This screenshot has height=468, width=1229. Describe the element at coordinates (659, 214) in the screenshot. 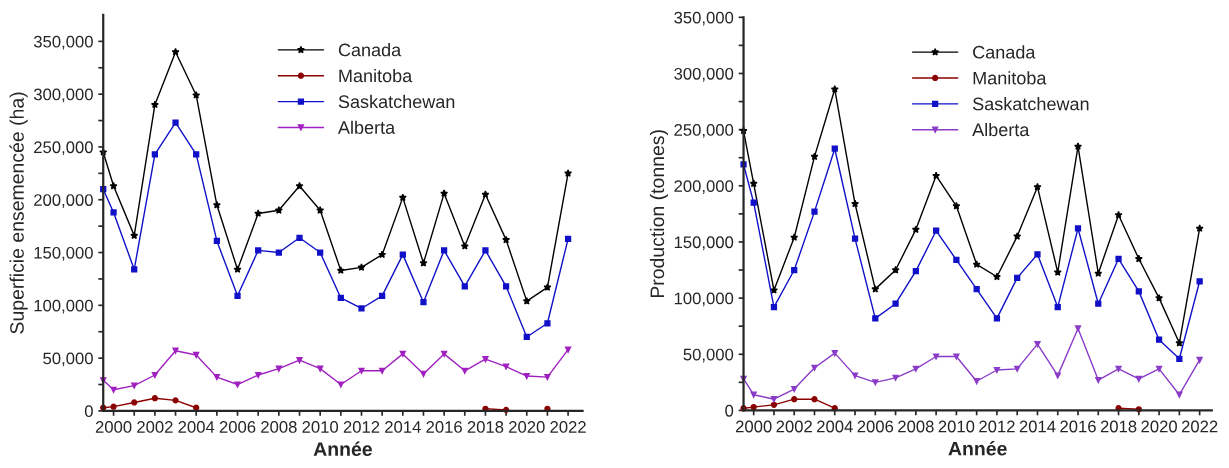

I see `y-axis-title: Production (tonnes)` at that location.